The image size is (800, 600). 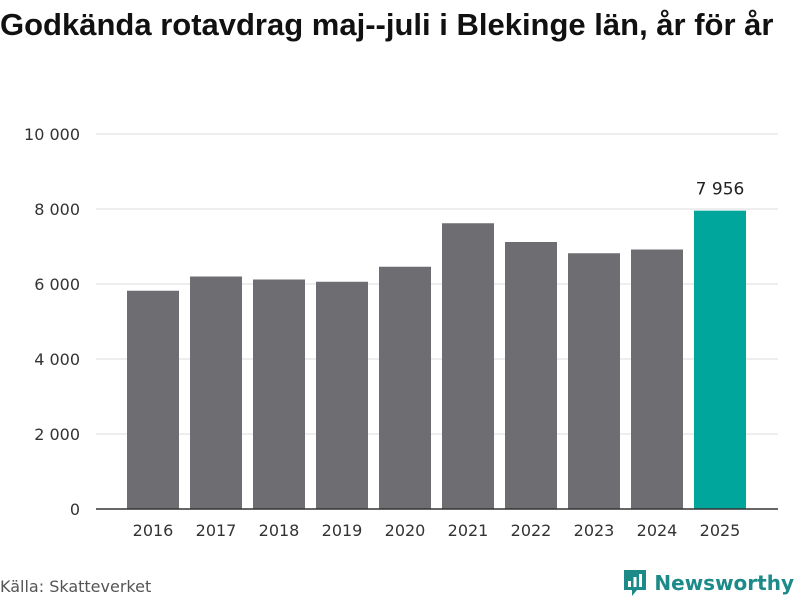 What do you see at coordinates (635, 583) in the screenshot?
I see `newsworthy-logo-icon` at bounding box center [635, 583].